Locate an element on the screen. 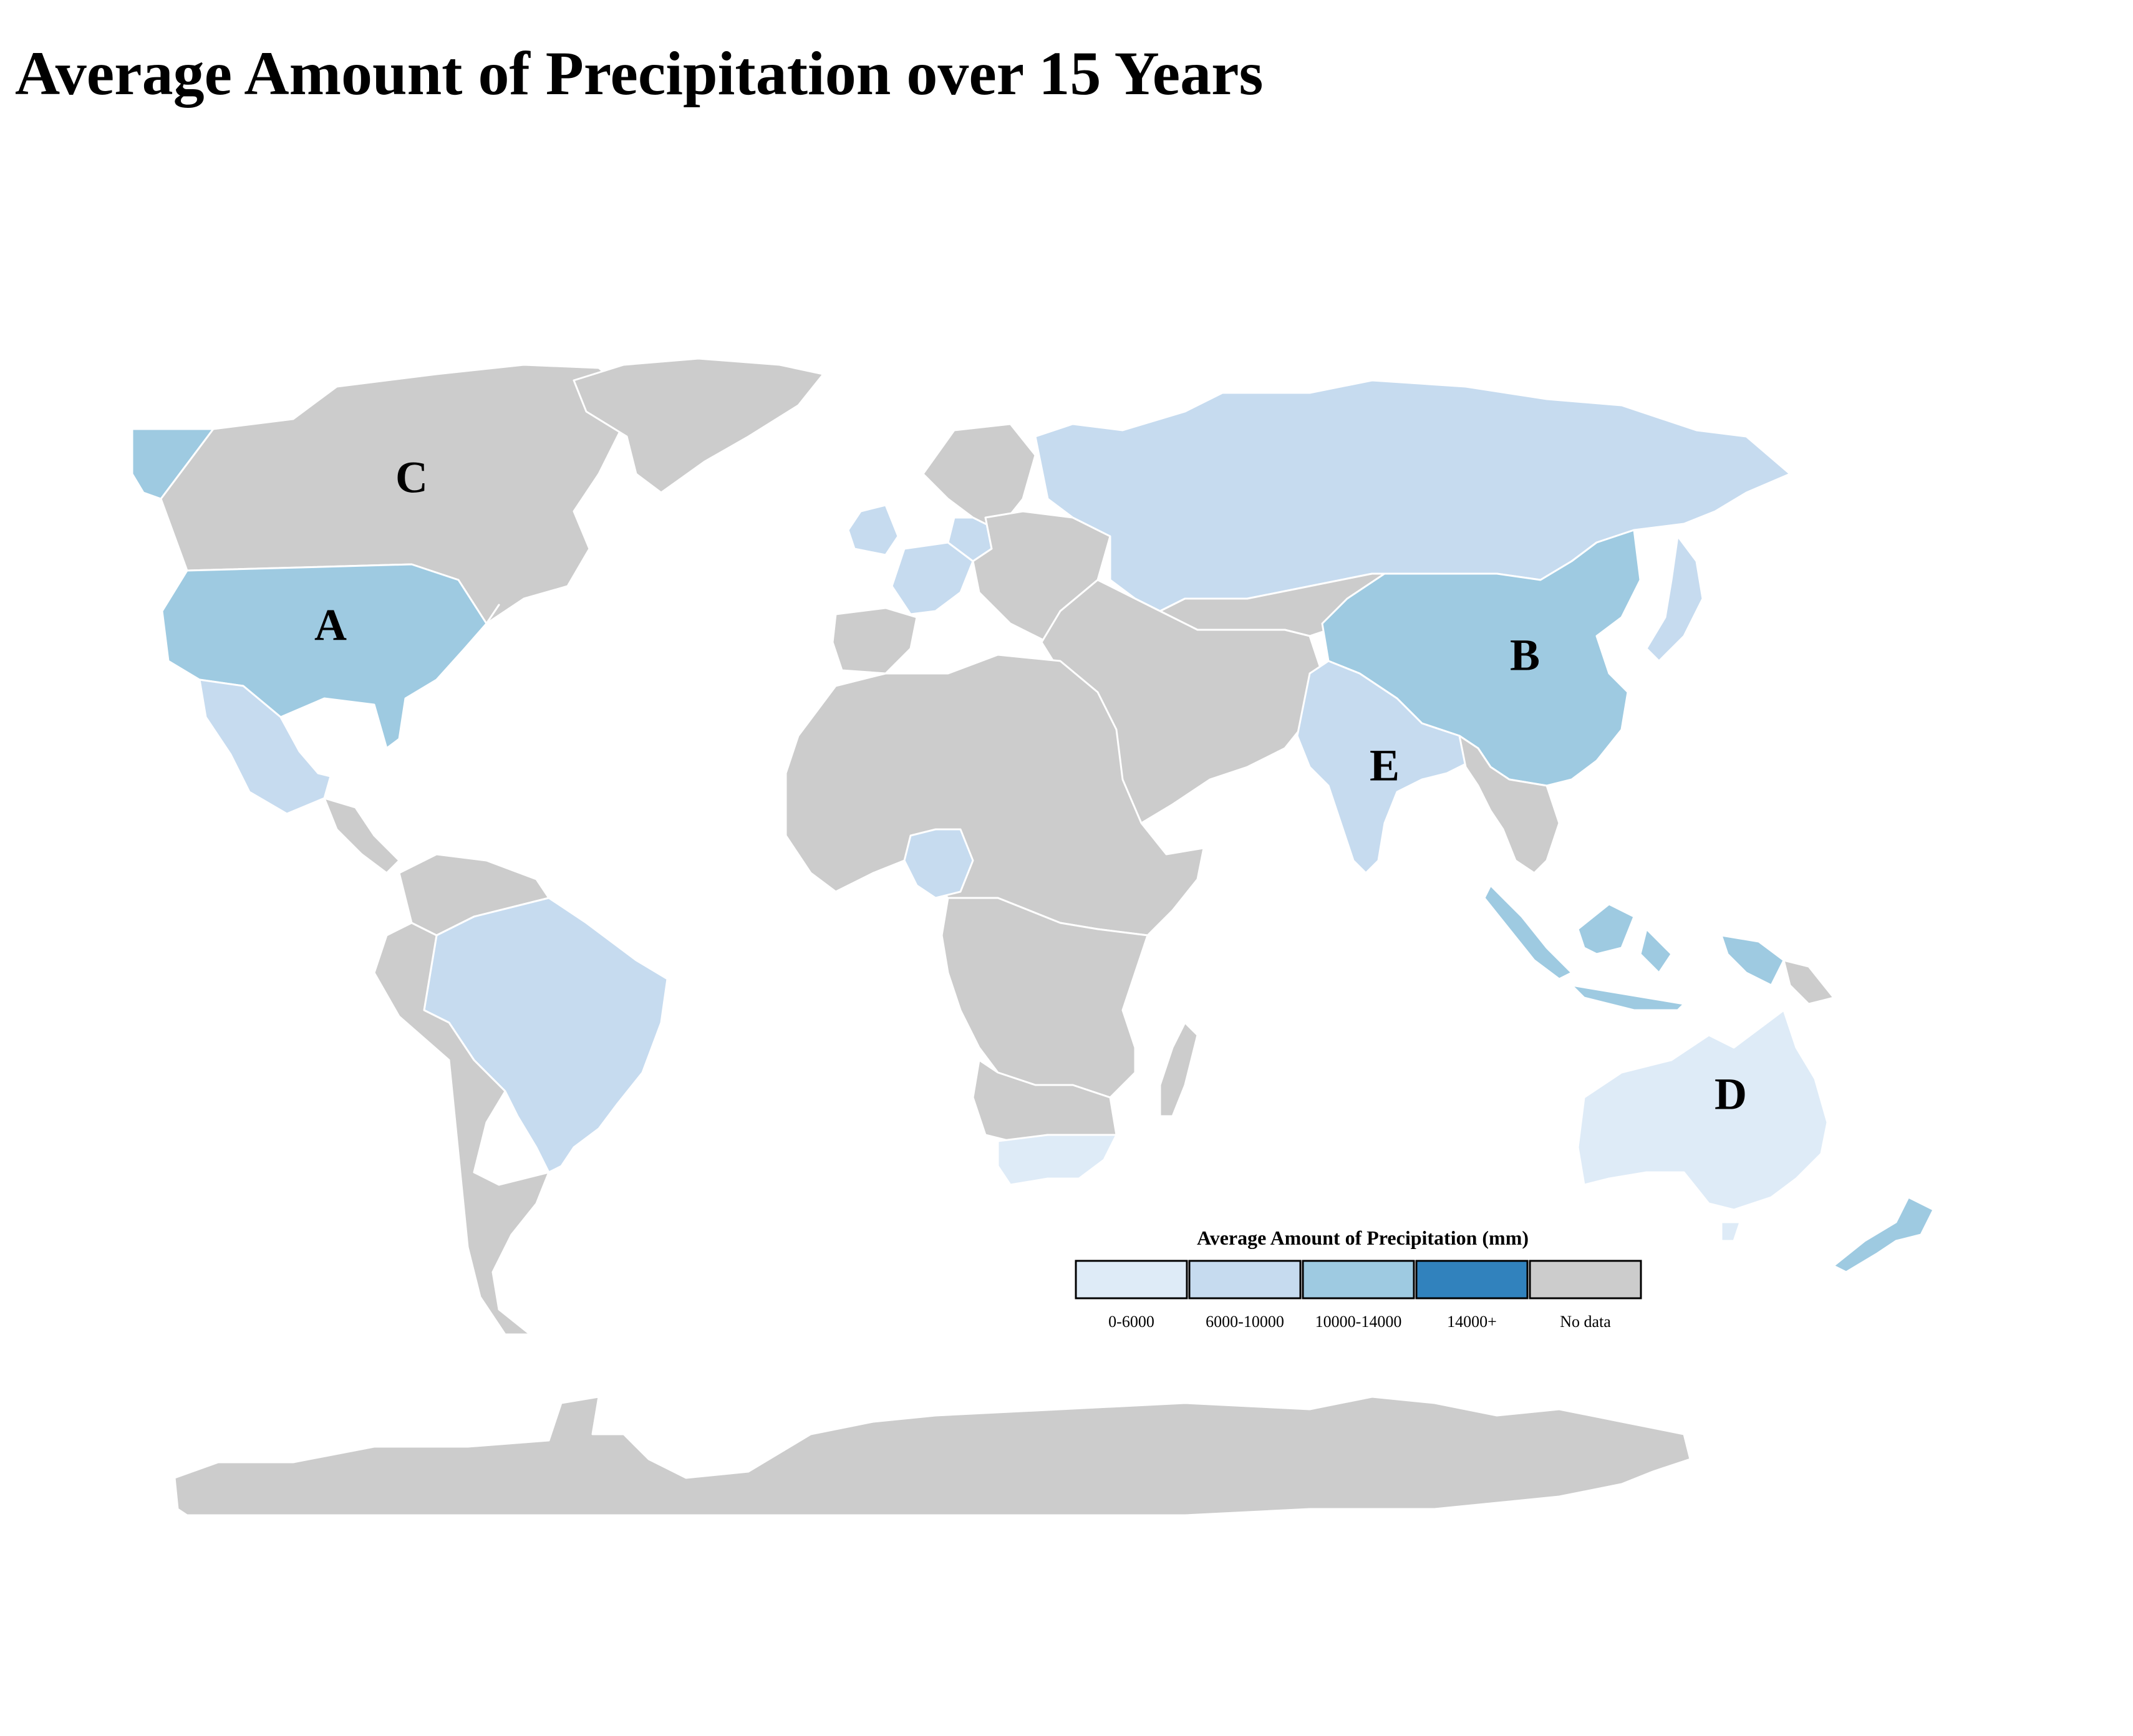 The height and width of the screenshot is (1736, 2133). country-madagascar is located at coordinates (1179, 1069).